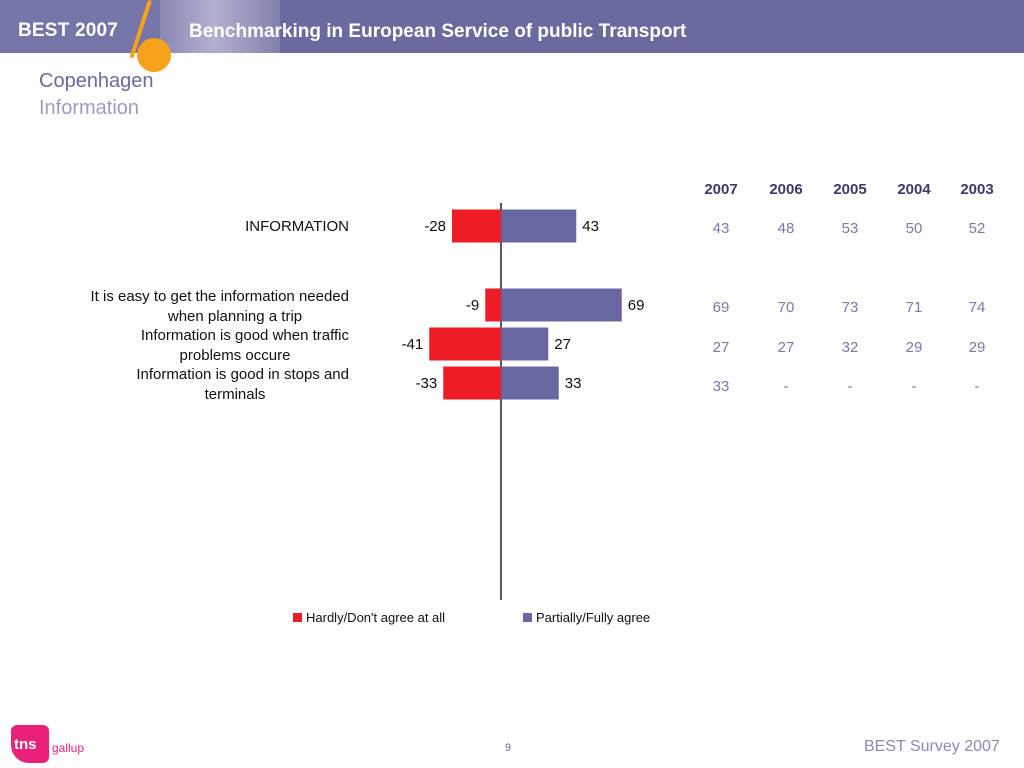 This screenshot has width=1024, height=768. What do you see at coordinates (914, 189) in the screenshot?
I see `table-header: 2004` at bounding box center [914, 189].